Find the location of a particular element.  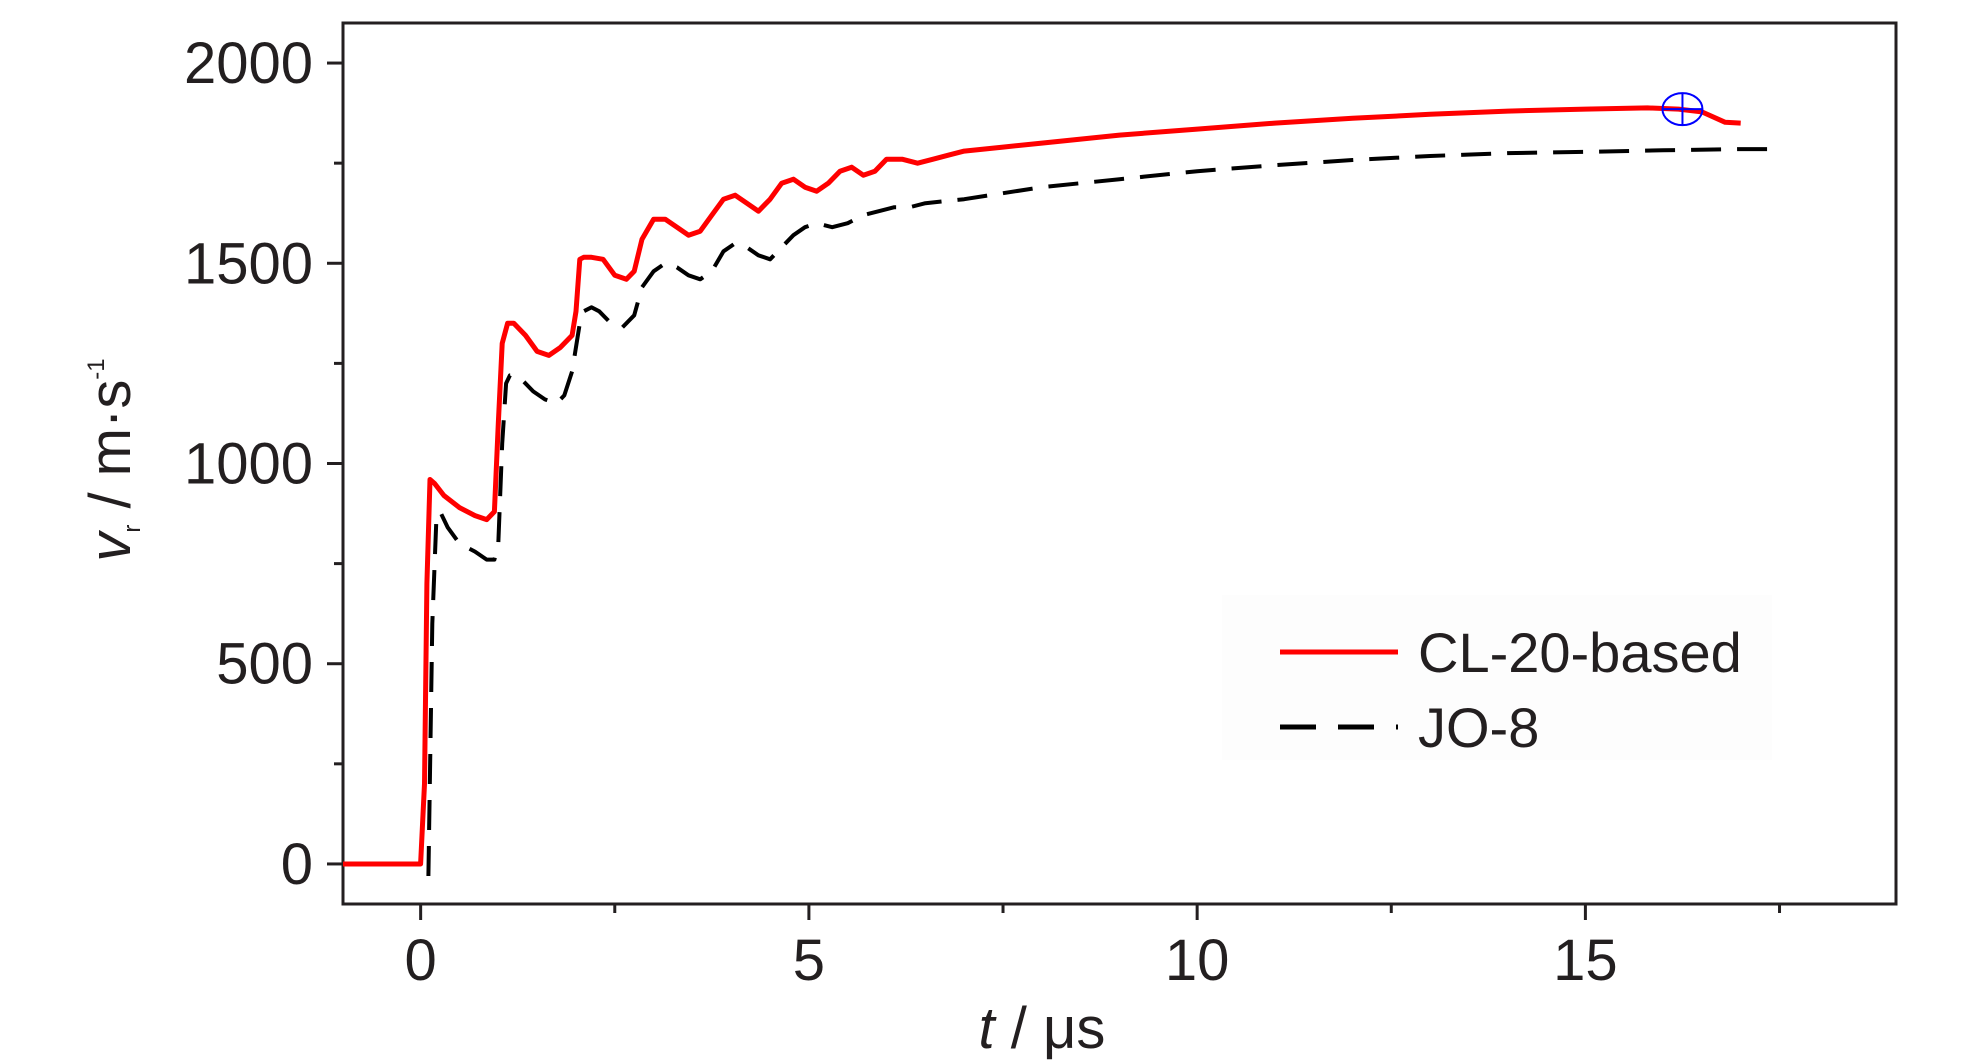

legend-background is located at coordinates (1497, 677).